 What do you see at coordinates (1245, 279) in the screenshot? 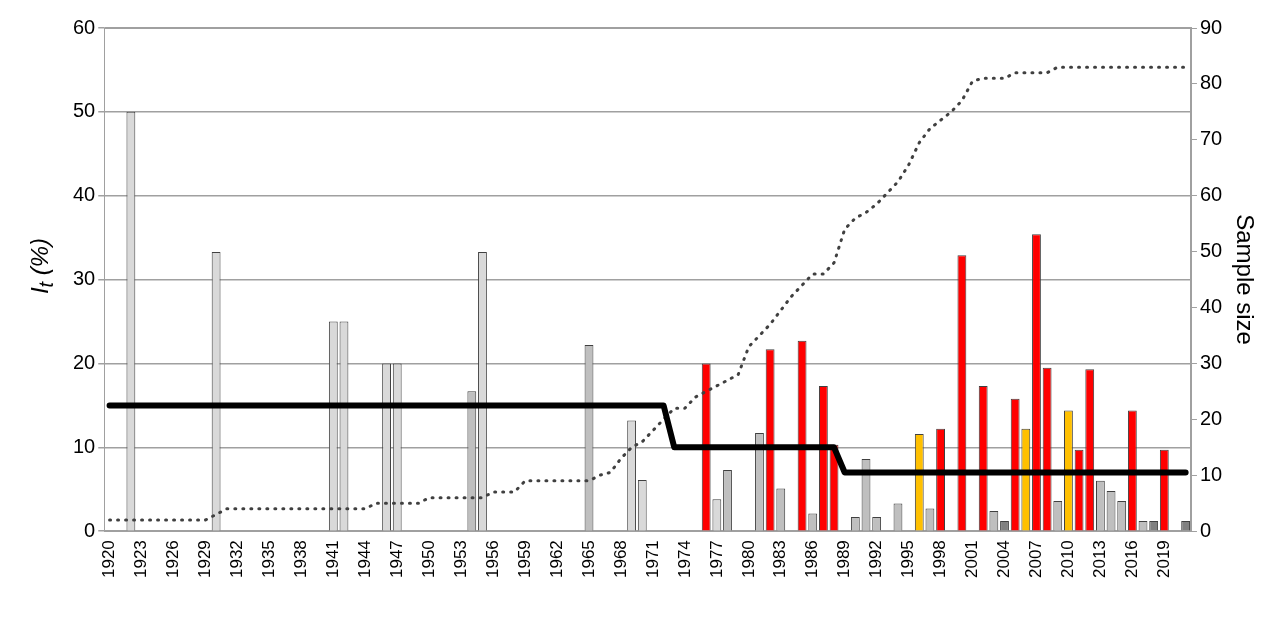
I see `y2-axis-title: Sample size` at bounding box center [1245, 279].